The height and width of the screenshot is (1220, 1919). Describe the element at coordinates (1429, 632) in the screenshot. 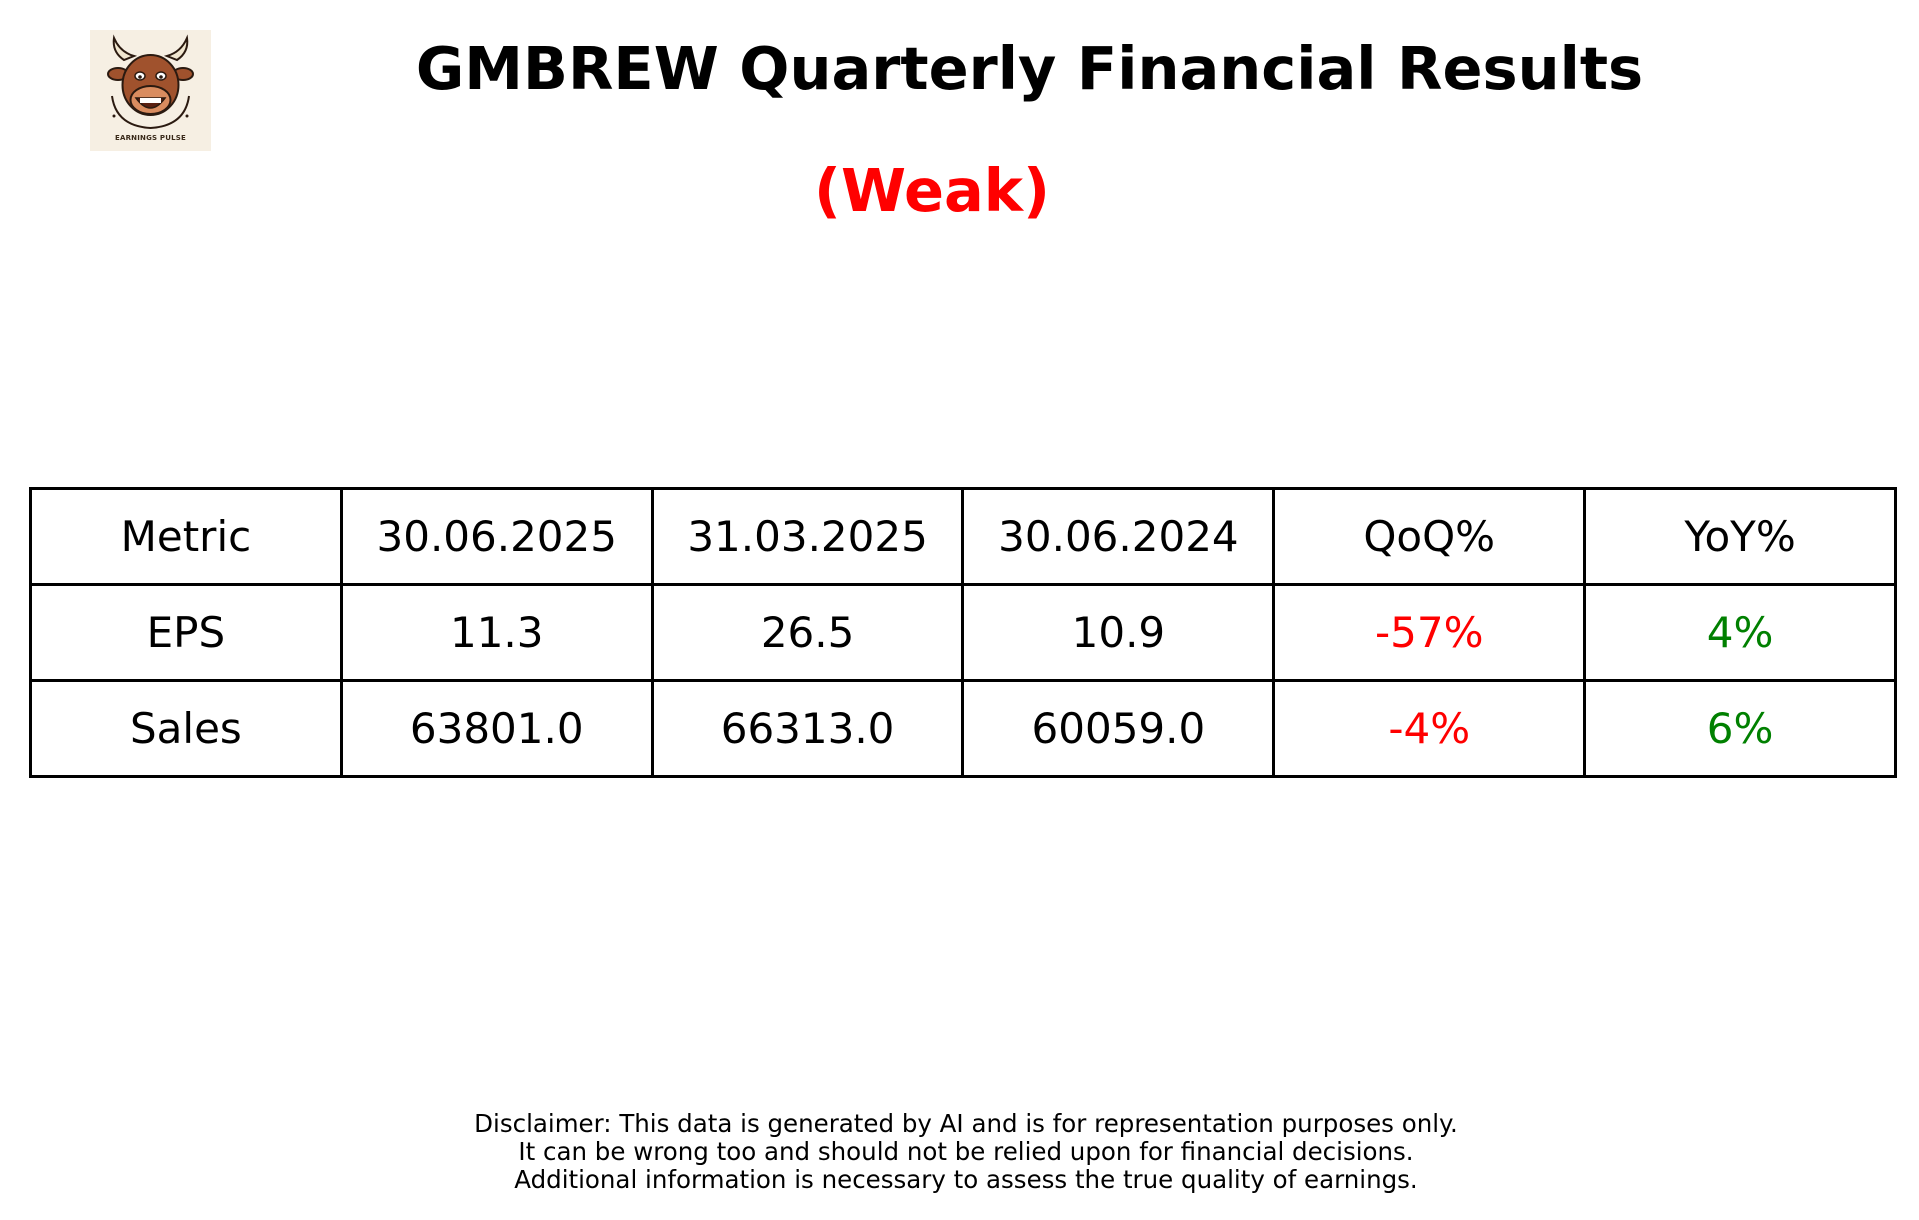

I see `qoq-cell: -57%` at that location.